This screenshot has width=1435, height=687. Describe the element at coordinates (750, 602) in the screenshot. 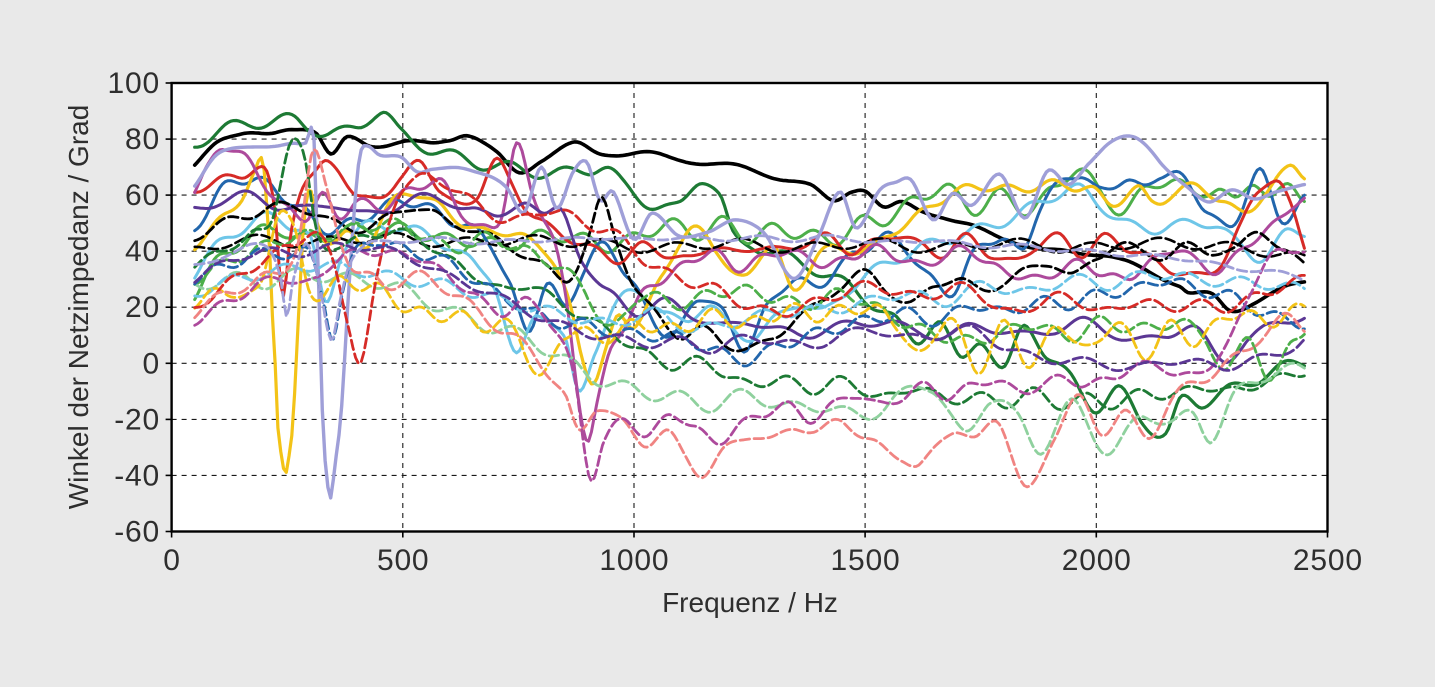

I see `svg-text: Frequenz / Hz` at that location.